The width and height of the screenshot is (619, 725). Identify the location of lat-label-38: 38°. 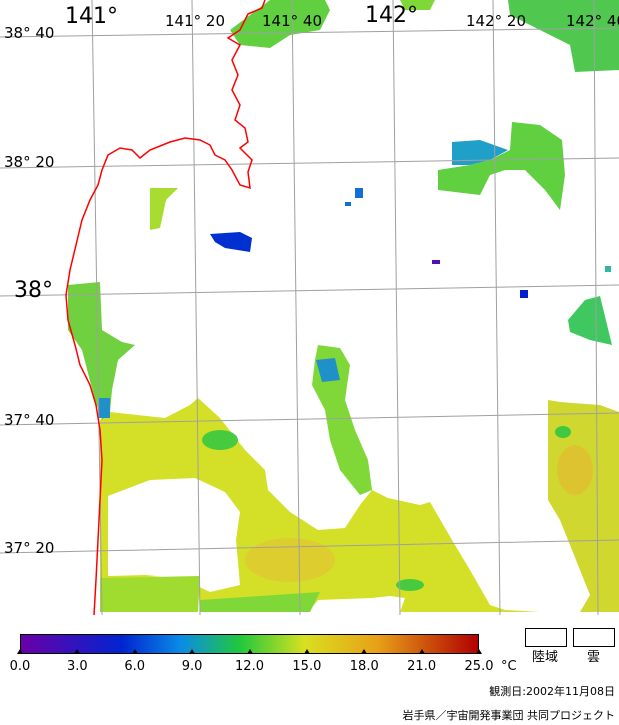
(33, 290).